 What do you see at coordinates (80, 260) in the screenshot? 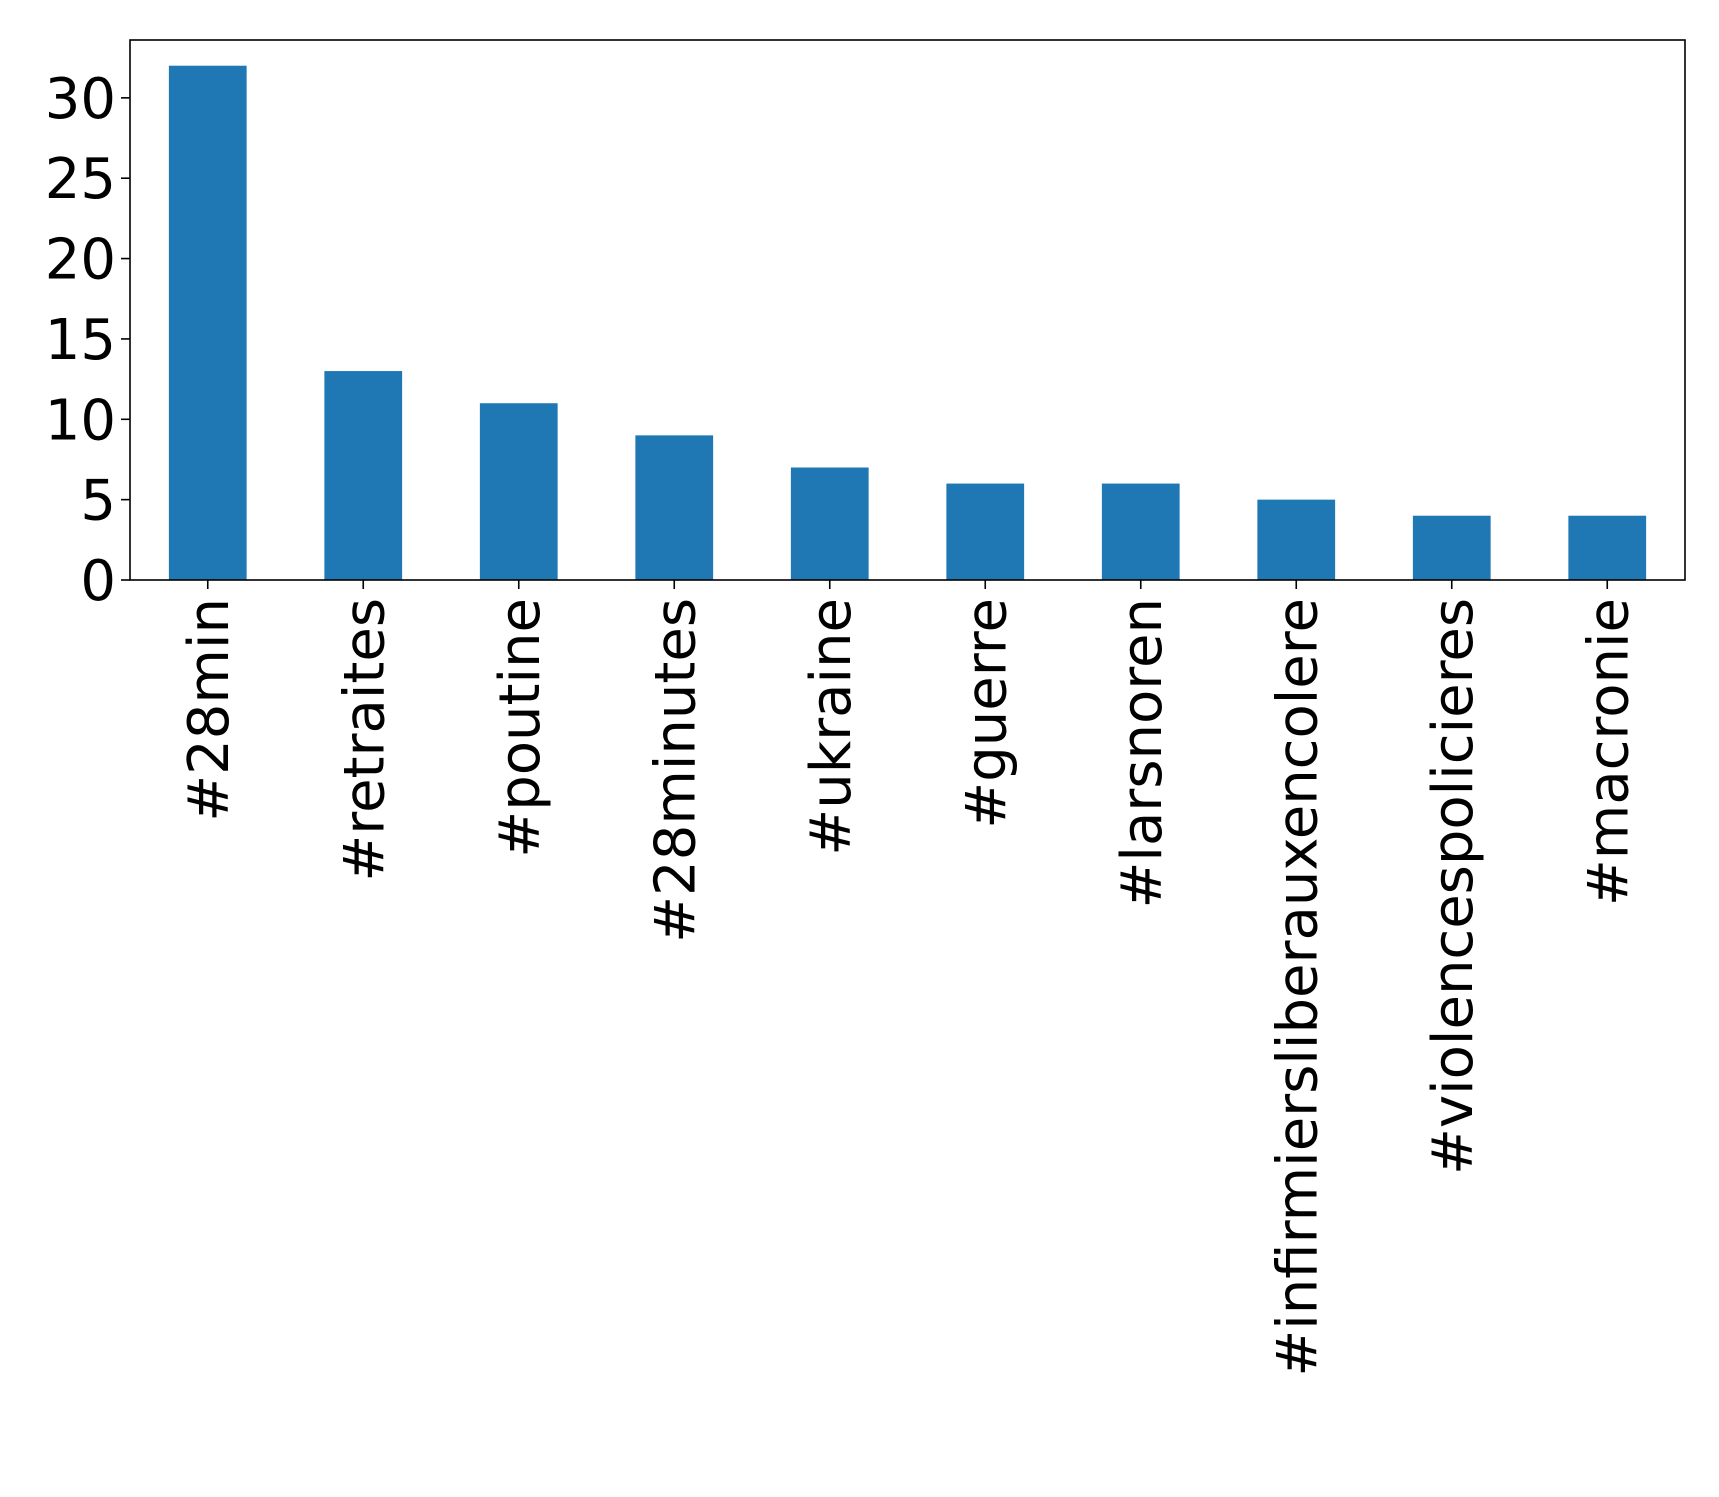
I see `y-tick-label: 20` at bounding box center [80, 260].